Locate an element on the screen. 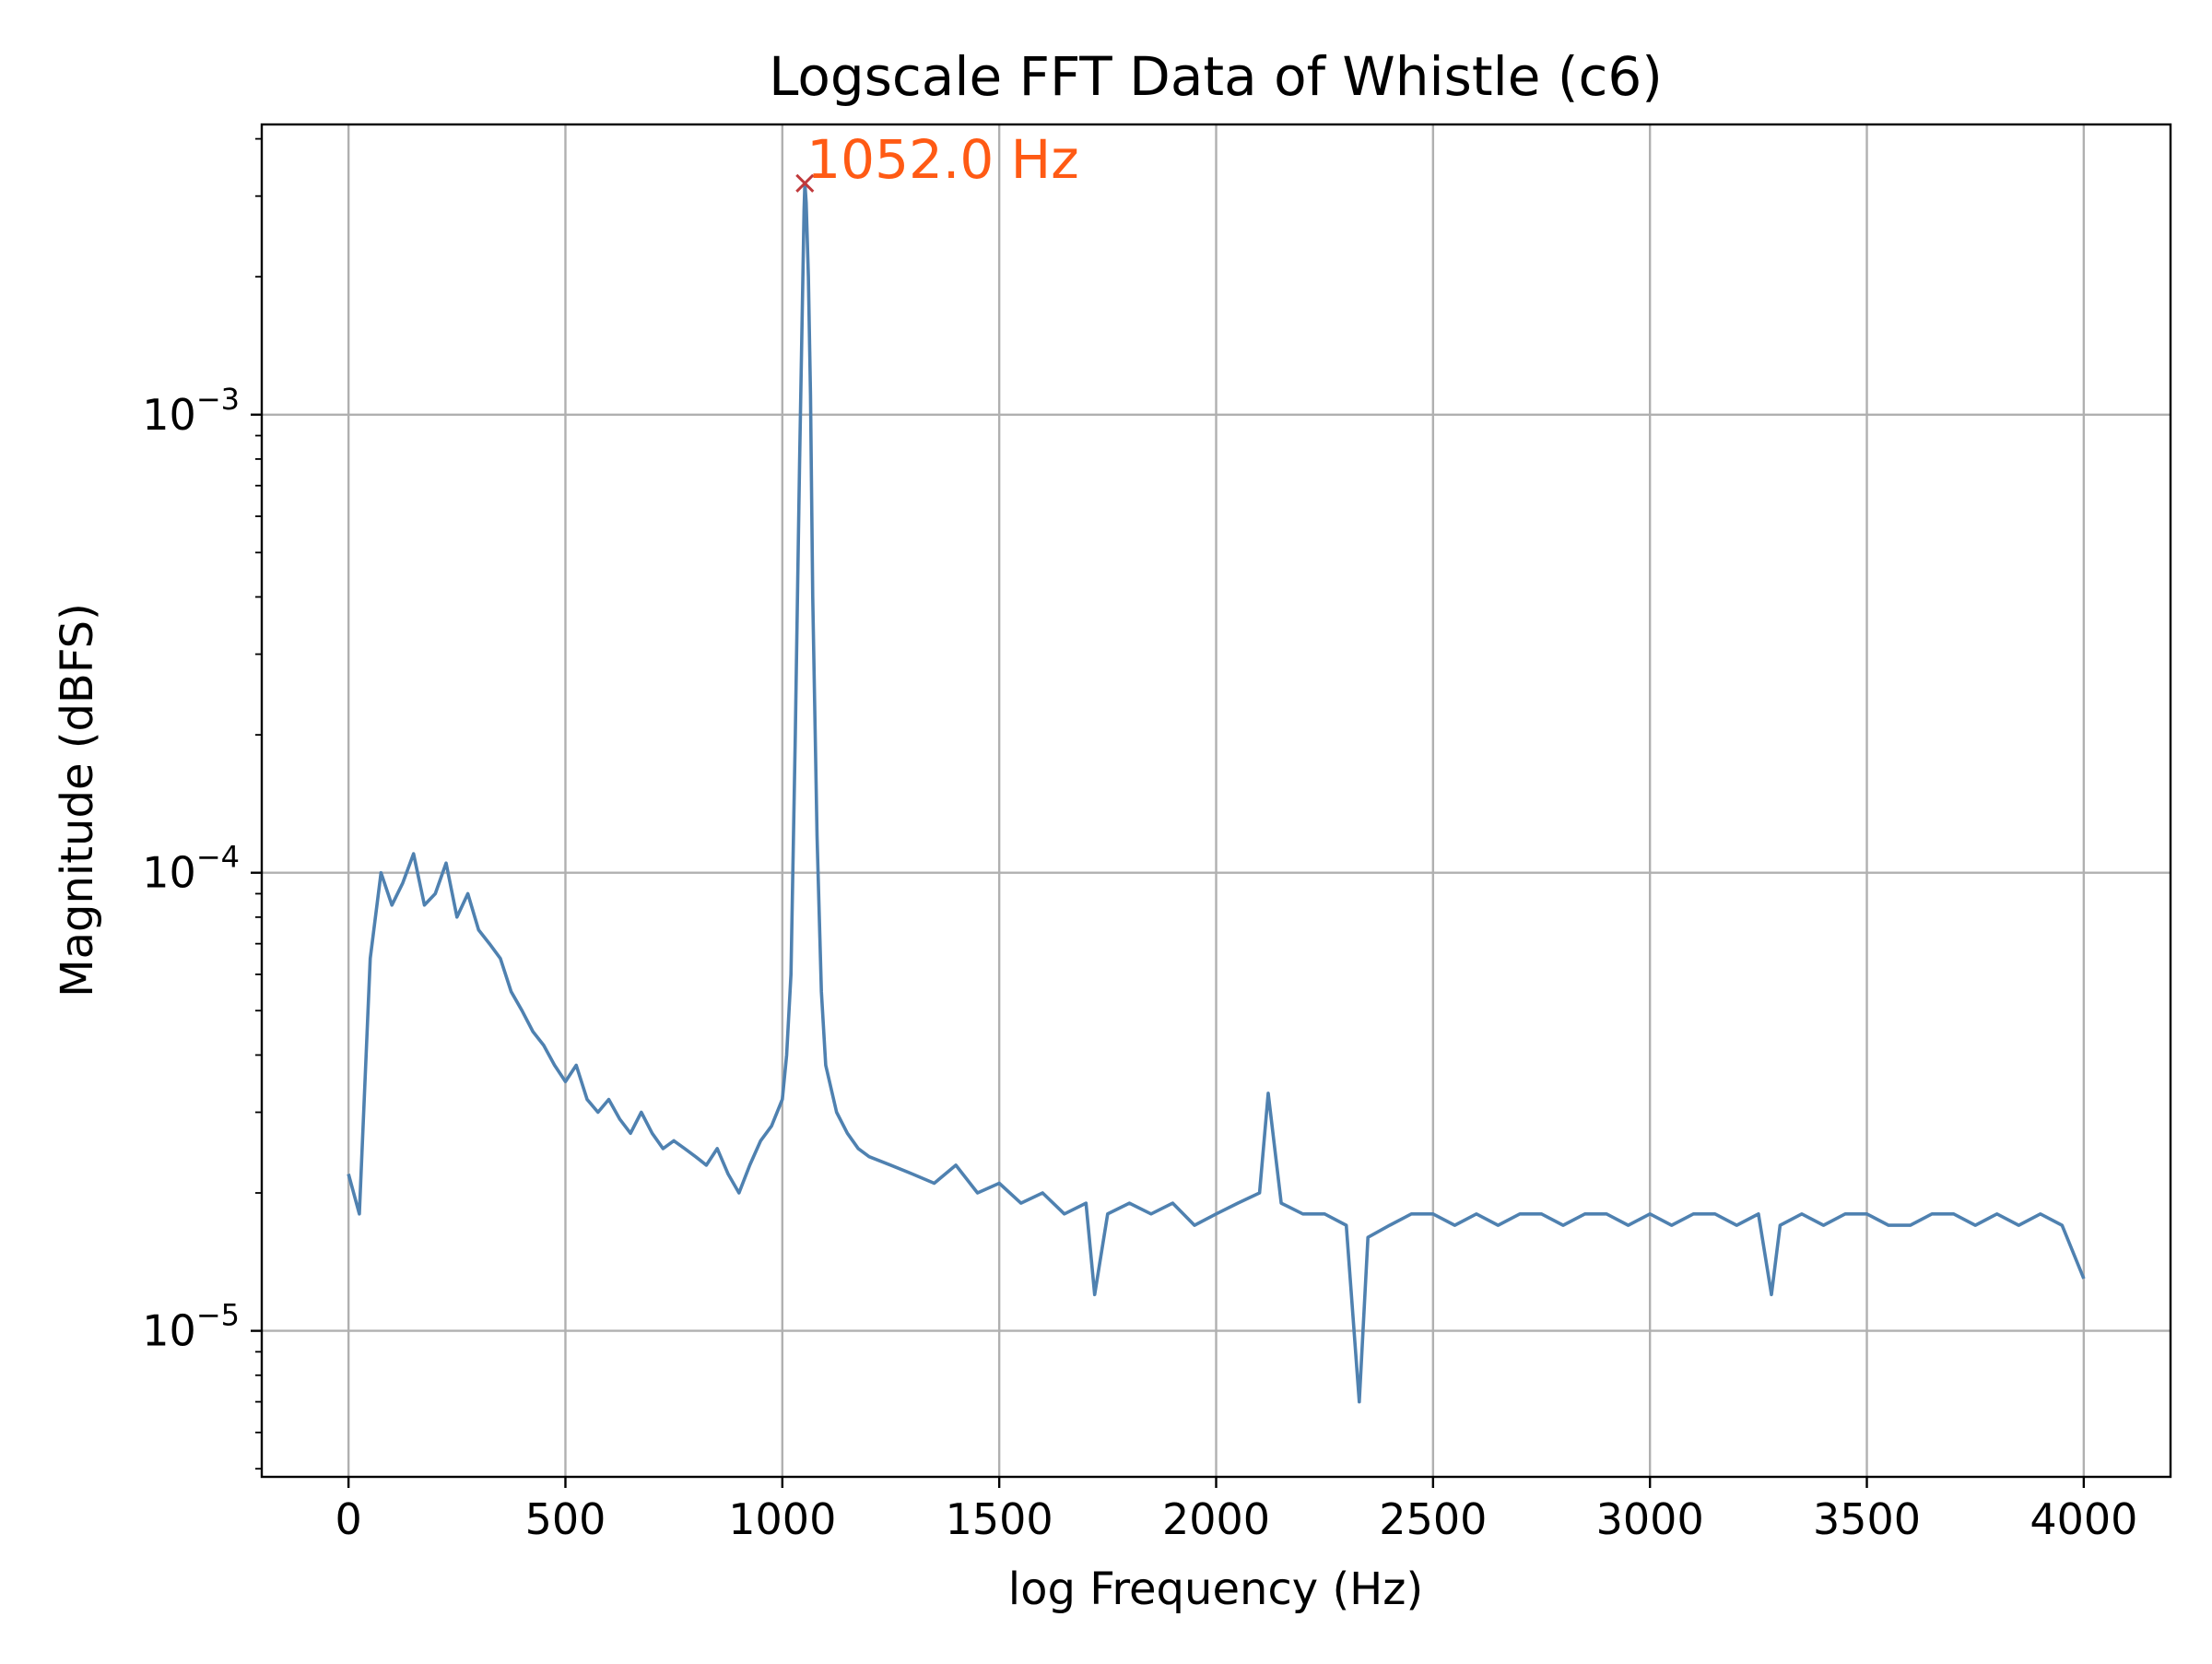 This screenshot has height=1664, width=2212. y-axis: 10⁻⁵ 10⁻⁴ 10⁻³ is located at coordinates (202, 803).